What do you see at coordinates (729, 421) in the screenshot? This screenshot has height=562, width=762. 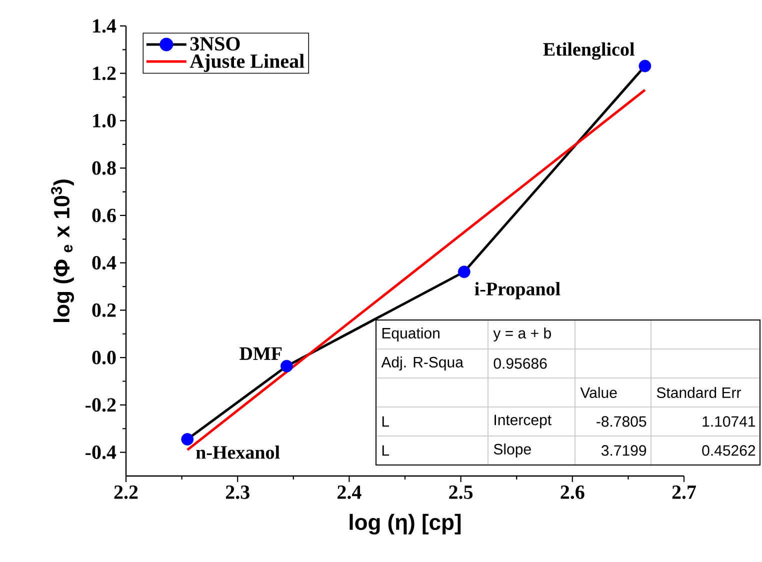 I see `text: 1.10741` at bounding box center [729, 421].